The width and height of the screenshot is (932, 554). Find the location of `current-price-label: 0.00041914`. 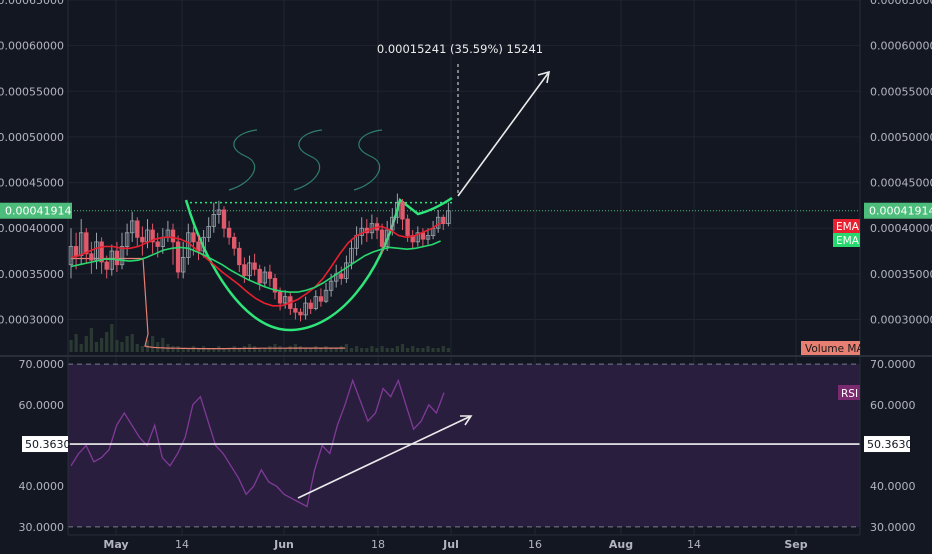

current-price-label: 0.00041914 is located at coordinates (38, 211).